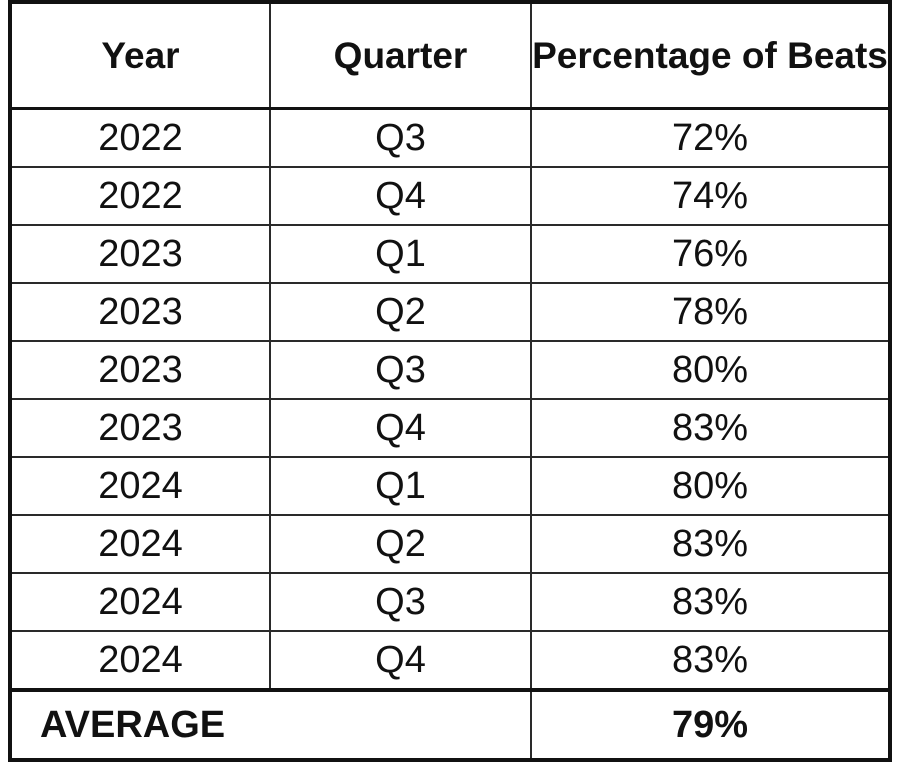  Describe the element at coordinates (711, 196) in the screenshot. I see `cell-percentage: 74%` at that location.